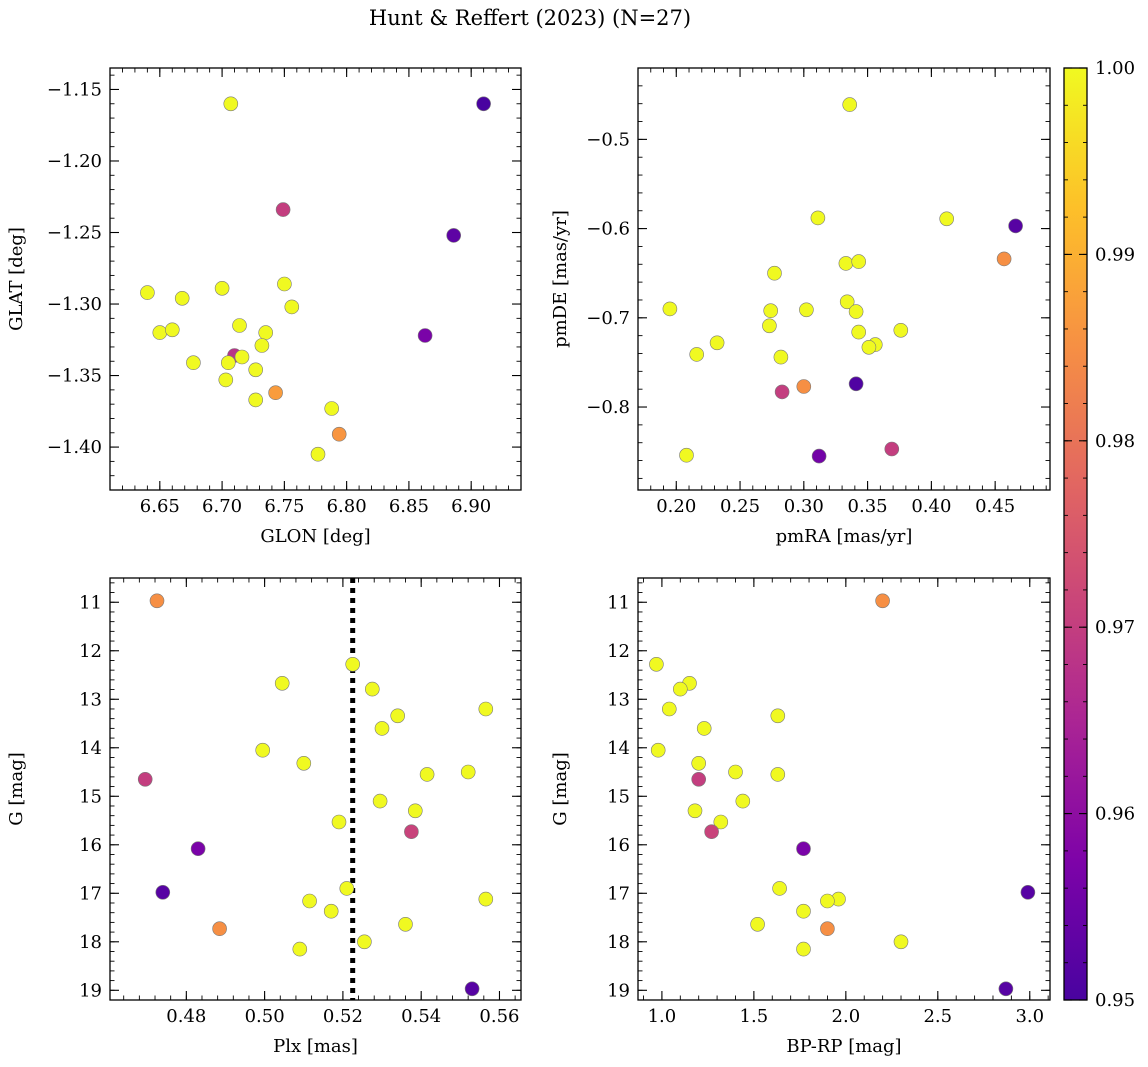 Image resolution: width=1148 pixels, height=1067 pixels. I want to click on figure-title: Hunt & Reffert (2023) (N=27), so click(530, 18).